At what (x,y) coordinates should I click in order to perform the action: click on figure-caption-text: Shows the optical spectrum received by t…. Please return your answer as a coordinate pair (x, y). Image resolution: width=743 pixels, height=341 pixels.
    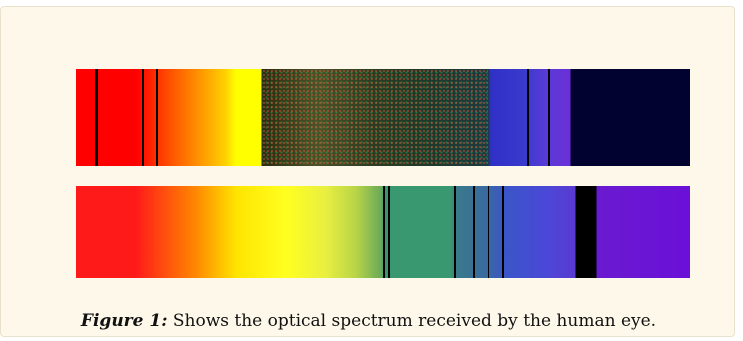
    Looking at the image, I should click on (412, 321).